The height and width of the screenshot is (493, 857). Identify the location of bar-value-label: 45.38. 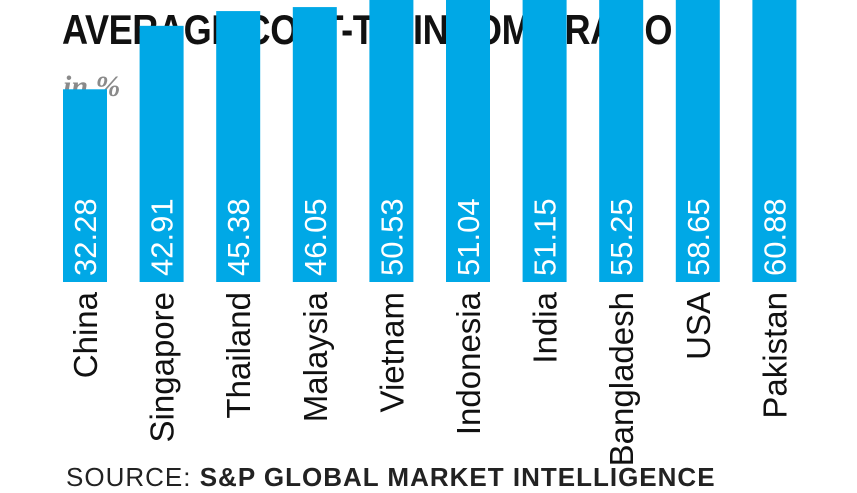
(238, 237).